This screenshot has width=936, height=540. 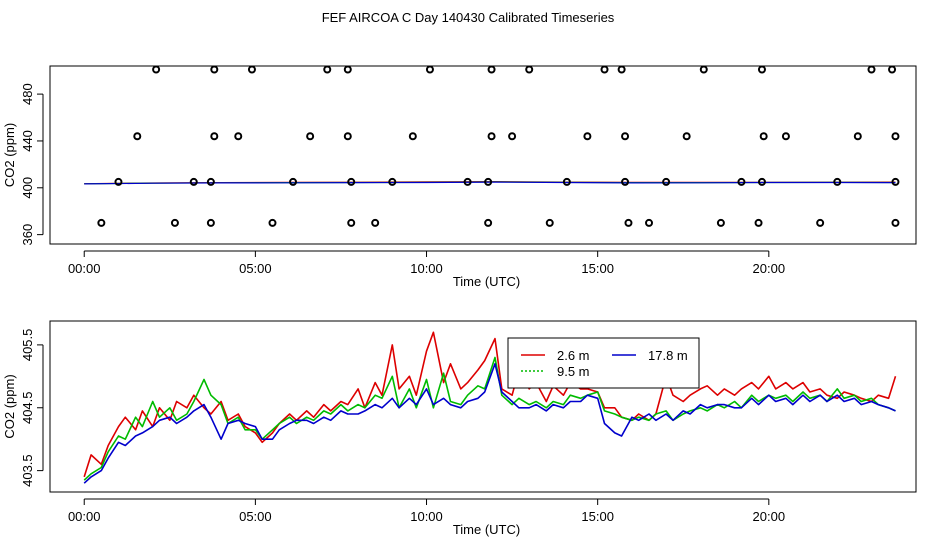 I want to click on bottom-y-axis-label: CO2 (ppm), so click(x=9, y=406).